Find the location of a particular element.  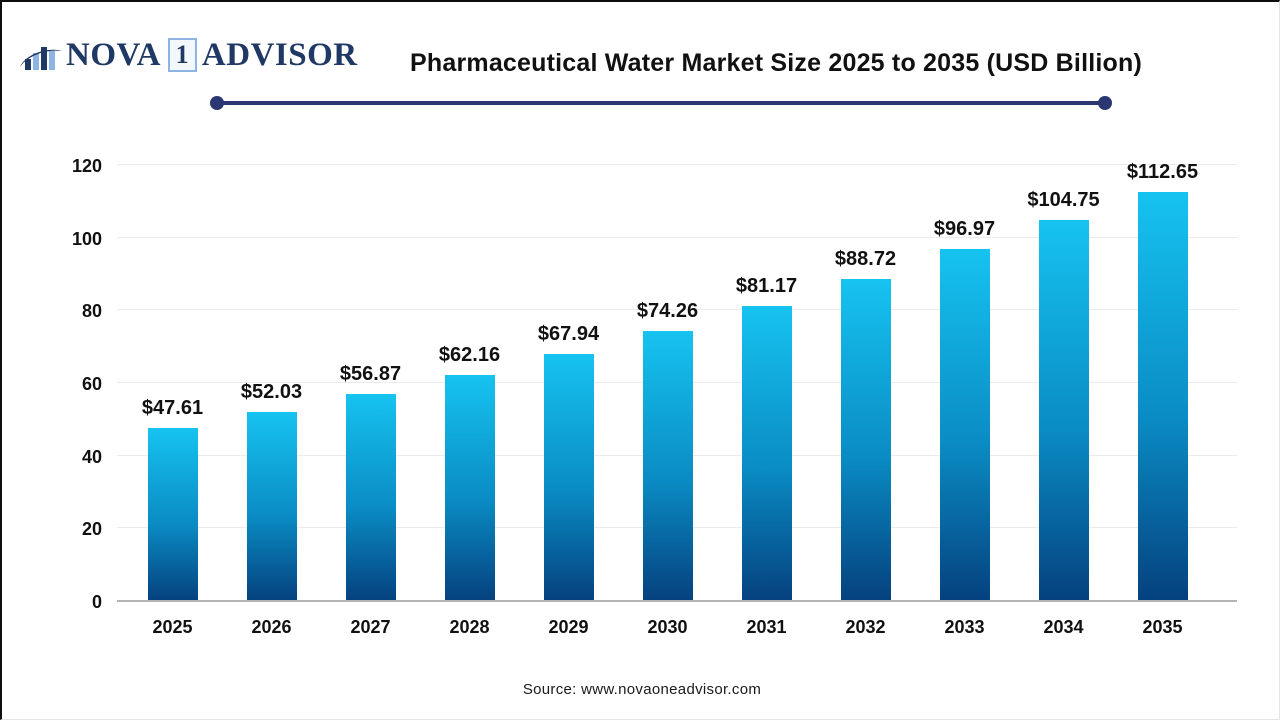

bar-value-label-2034: $104.75 is located at coordinates (1063, 200).